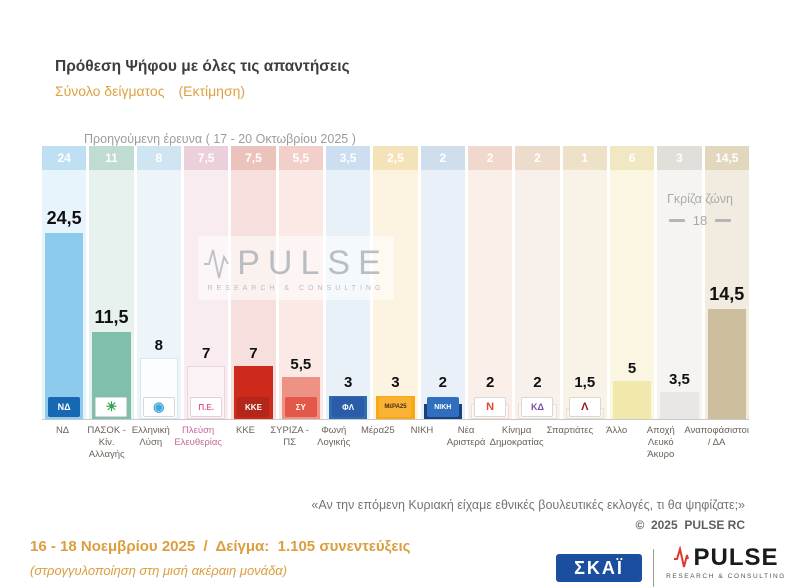 The image size is (793, 588). What do you see at coordinates (289, 436) in the screenshot?
I see `category-label: ΣΥΡΙΖΑ - ΠΣ` at bounding box center [289, 436].